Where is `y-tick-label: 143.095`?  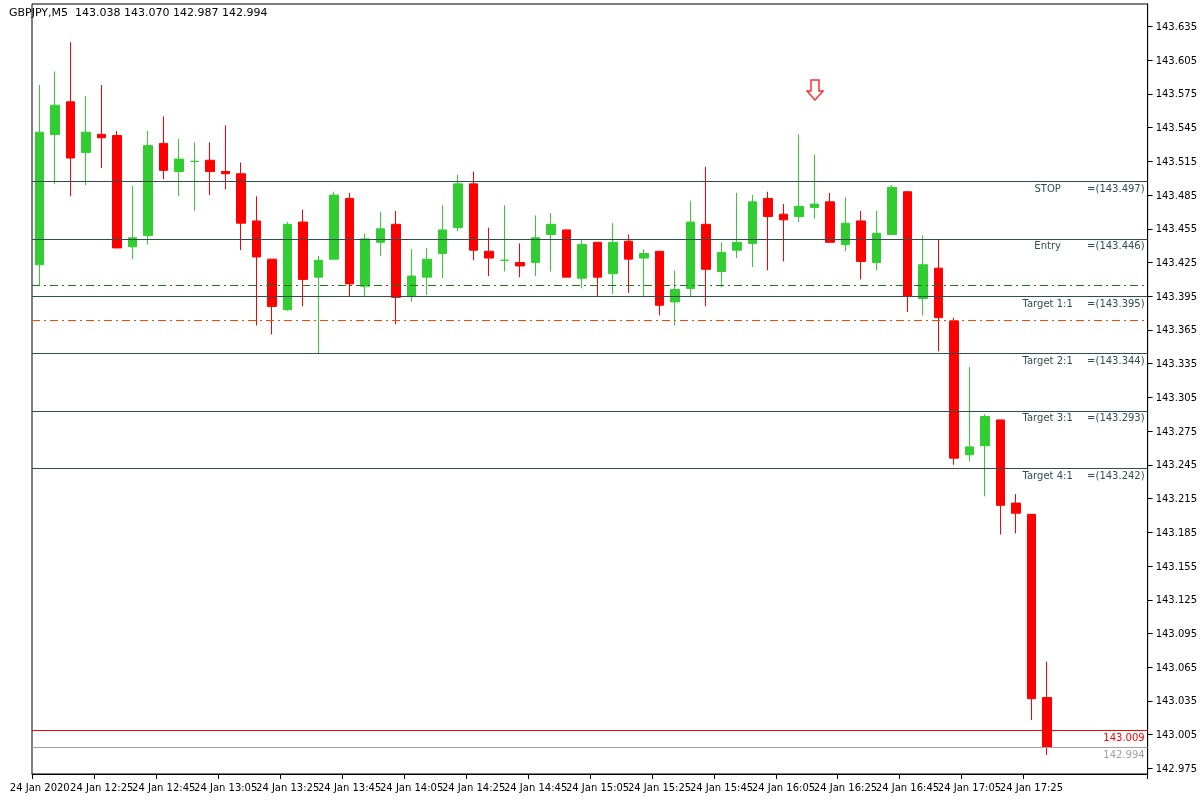
y-tick-label: 143.095 is located at coordinates (1176, 633).